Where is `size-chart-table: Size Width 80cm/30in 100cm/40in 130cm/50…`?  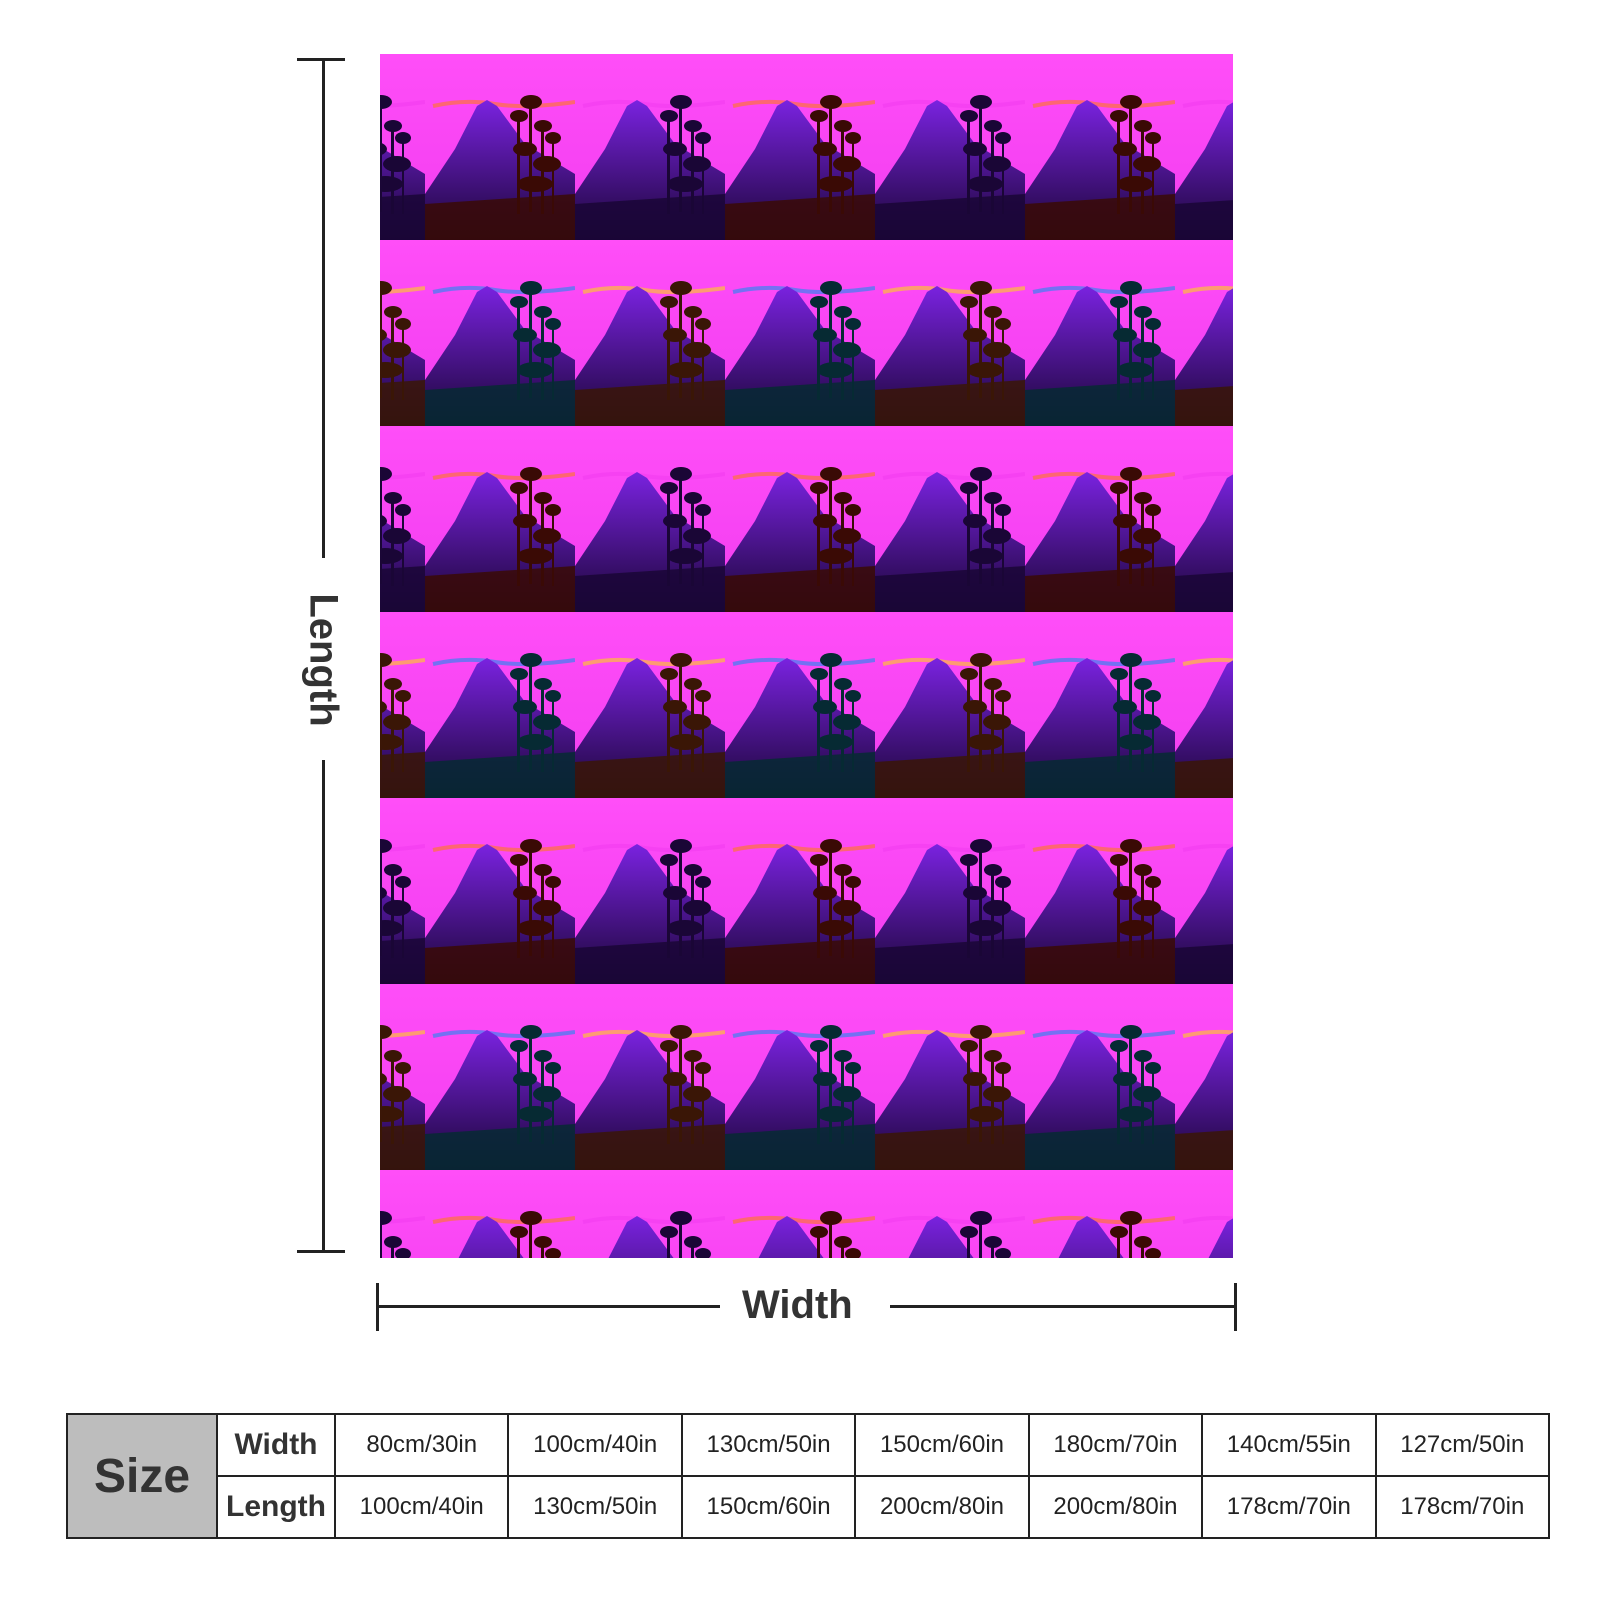
size-chart-table: Size Width 80cm/30in 100cm/40in 130cm/50… is located at coordinates (808, 1476).